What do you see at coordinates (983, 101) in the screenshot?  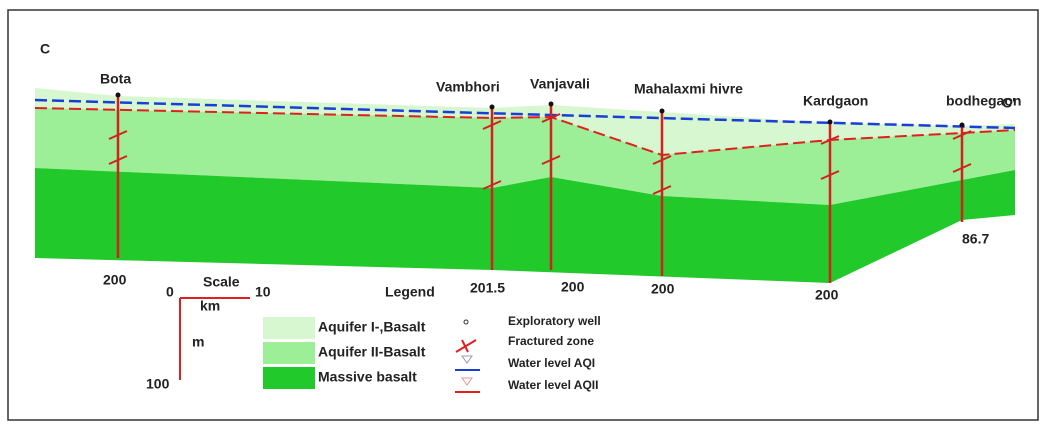 I see `well-name: bodhegaon` at bounding box center [983, 101].